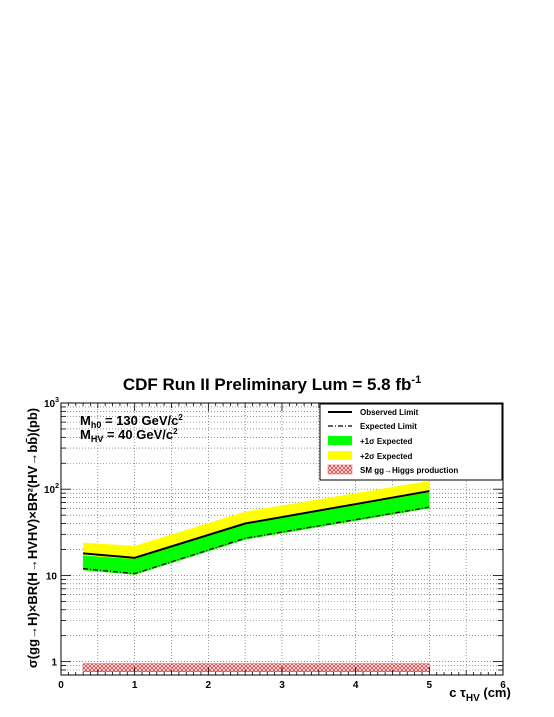  Describe the element at coordinates (131, 421) in the screenshot. I see `mass-annotation-line: Mh0 = 130 GeV/c2` at that location.